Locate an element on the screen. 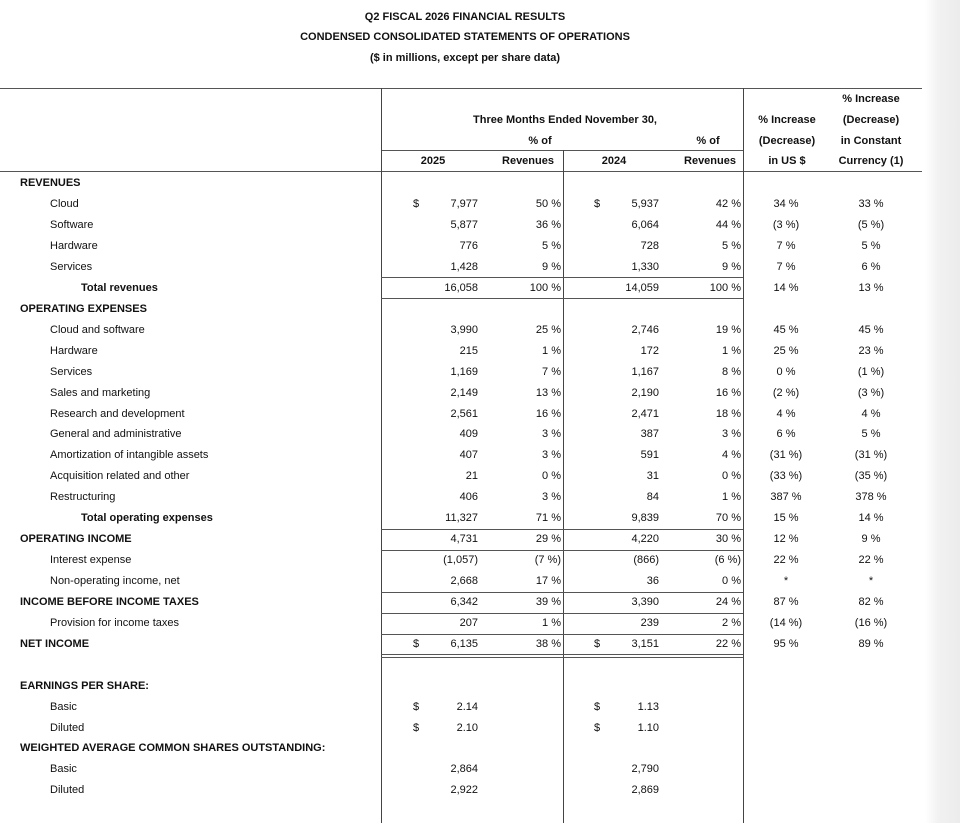 The image size is (960, 823). value-prior: 3,151 is located at coordinates (645, 644).